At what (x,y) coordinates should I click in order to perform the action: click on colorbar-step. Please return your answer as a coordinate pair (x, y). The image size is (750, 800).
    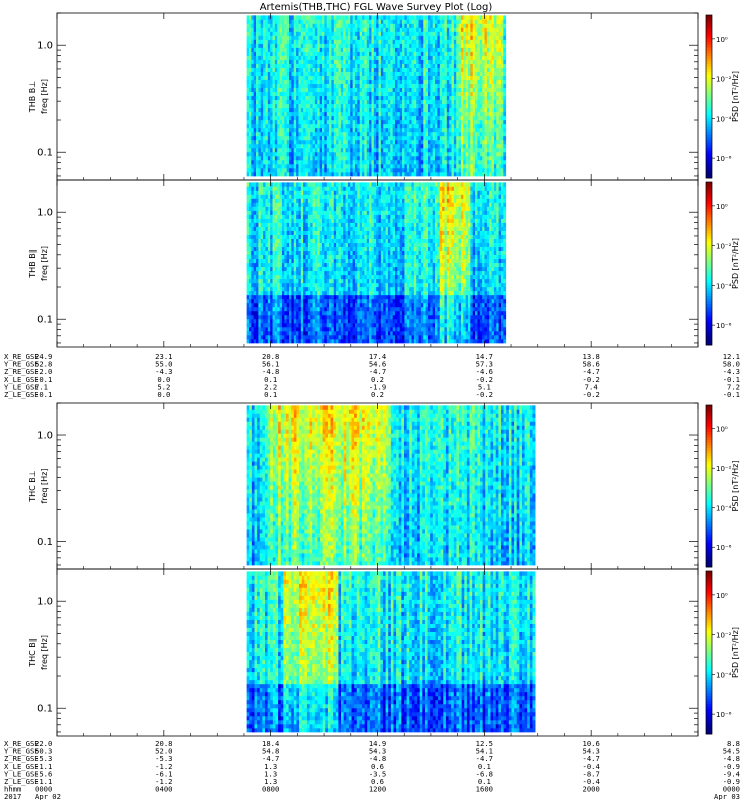
    Looking at the image, I should click on (709, 43).